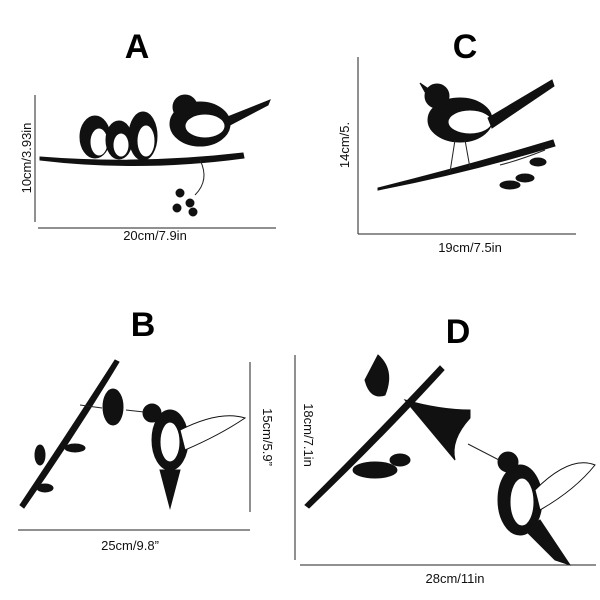 This screenshot has height=600, width=600. I want to click on height-label: 15cm/5.9”, so click(267, 437).